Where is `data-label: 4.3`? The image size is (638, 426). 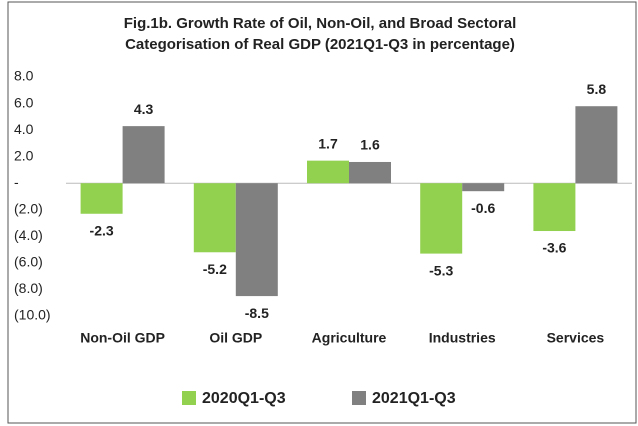
data-label: 4.3 is located at coordinates (144, 109).